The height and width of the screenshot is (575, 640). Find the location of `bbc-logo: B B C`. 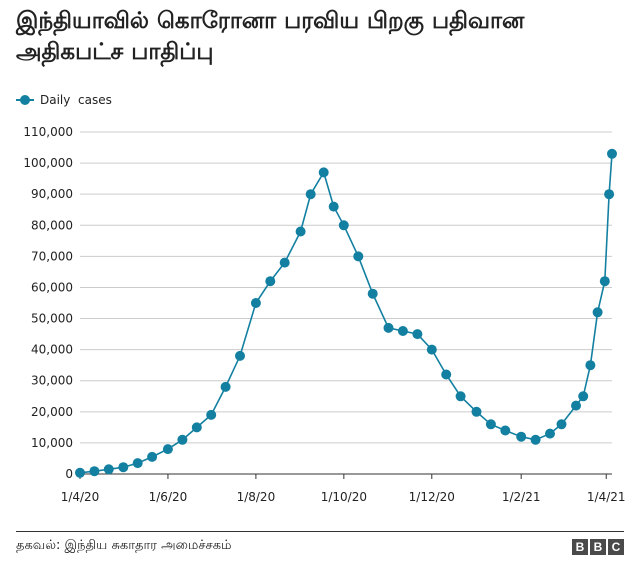

bbc-logo: B B C is located at coordinates (598, 547).